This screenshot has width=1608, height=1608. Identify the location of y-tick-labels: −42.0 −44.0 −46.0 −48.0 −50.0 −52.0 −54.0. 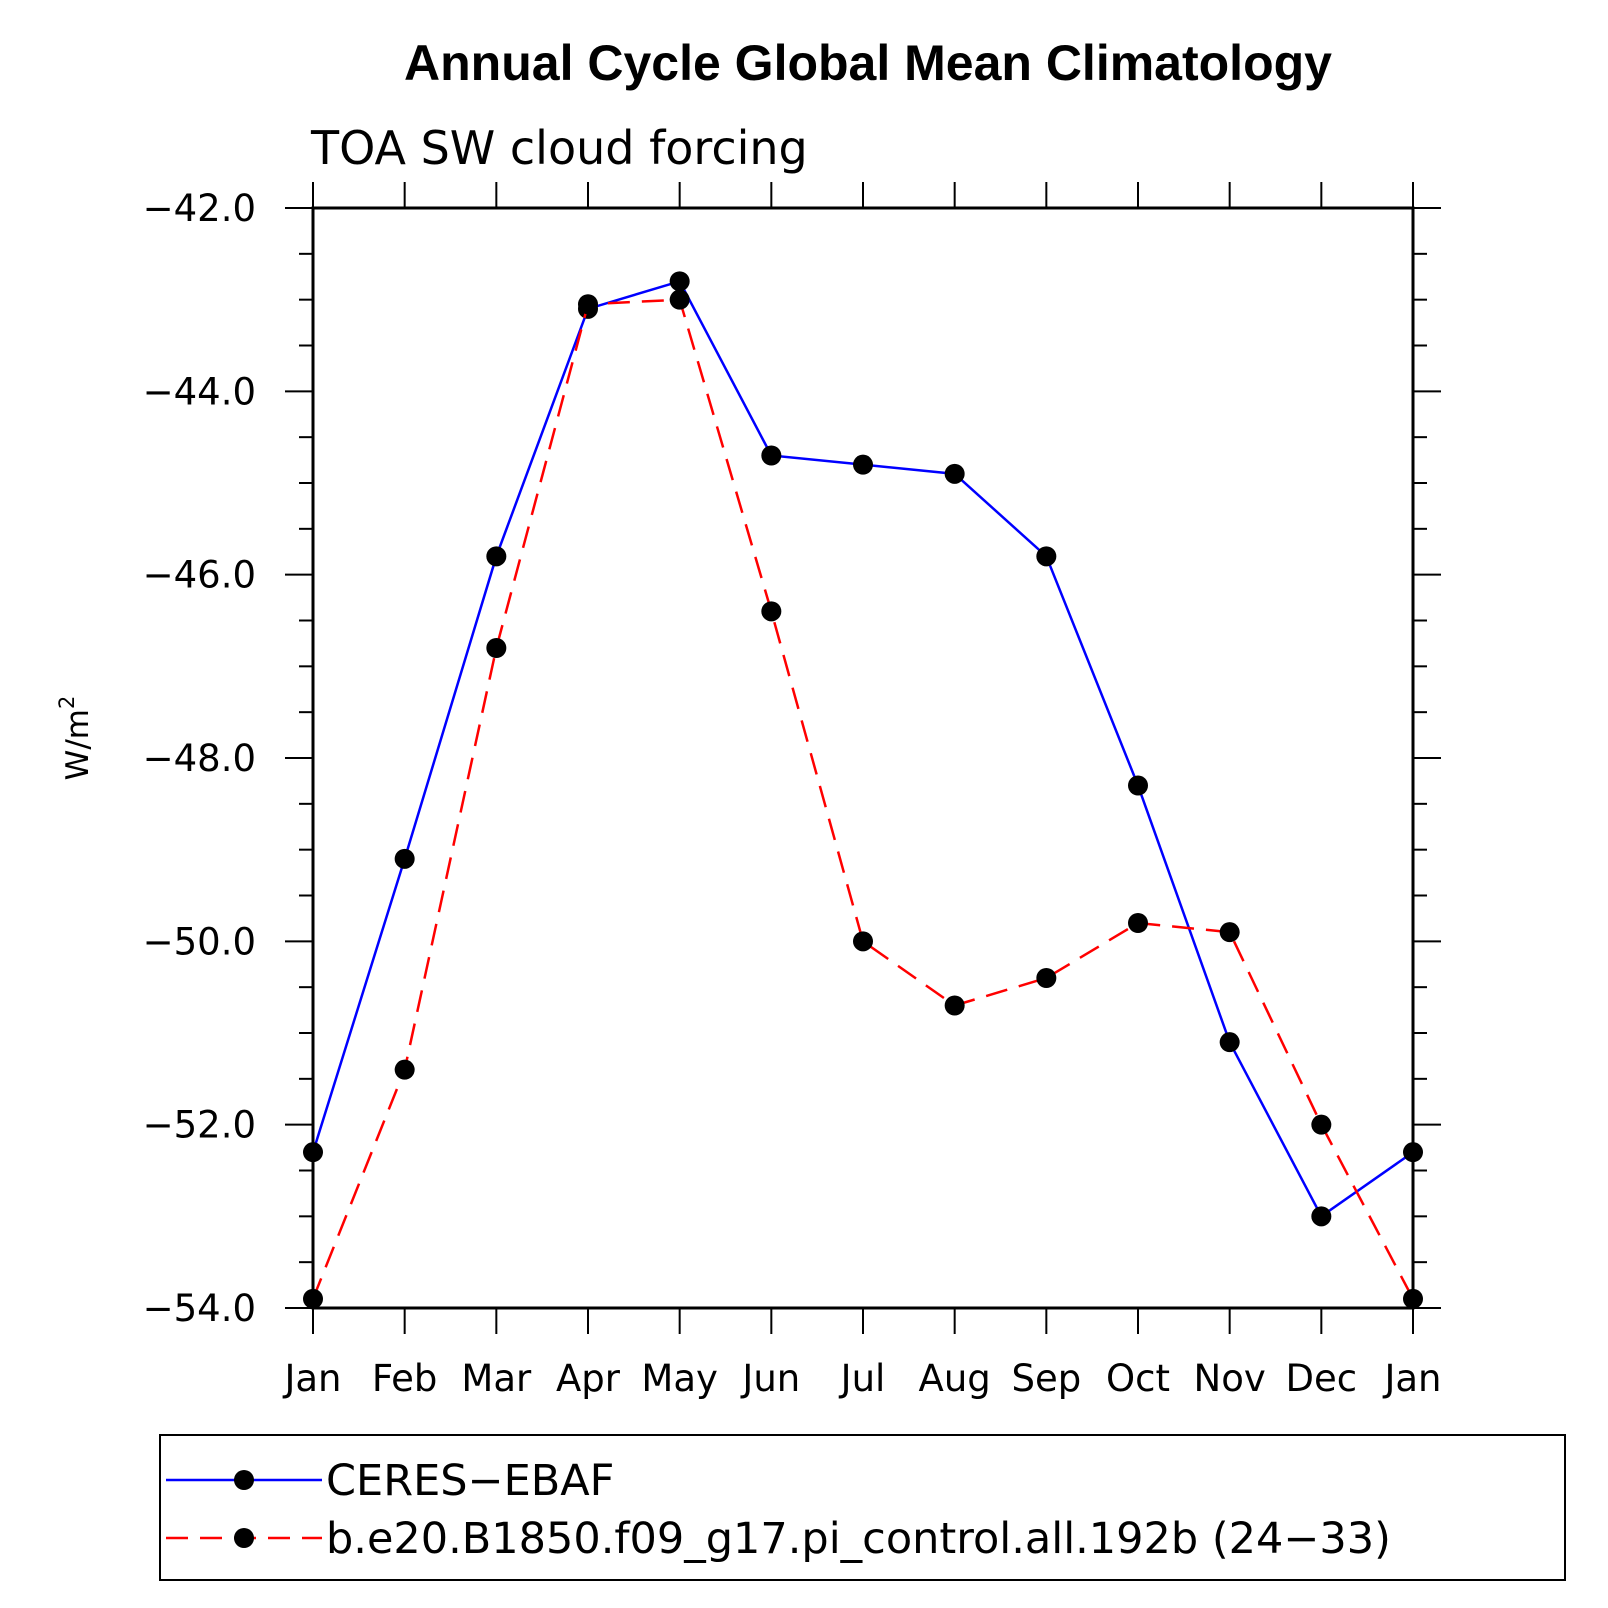
(199, 758).